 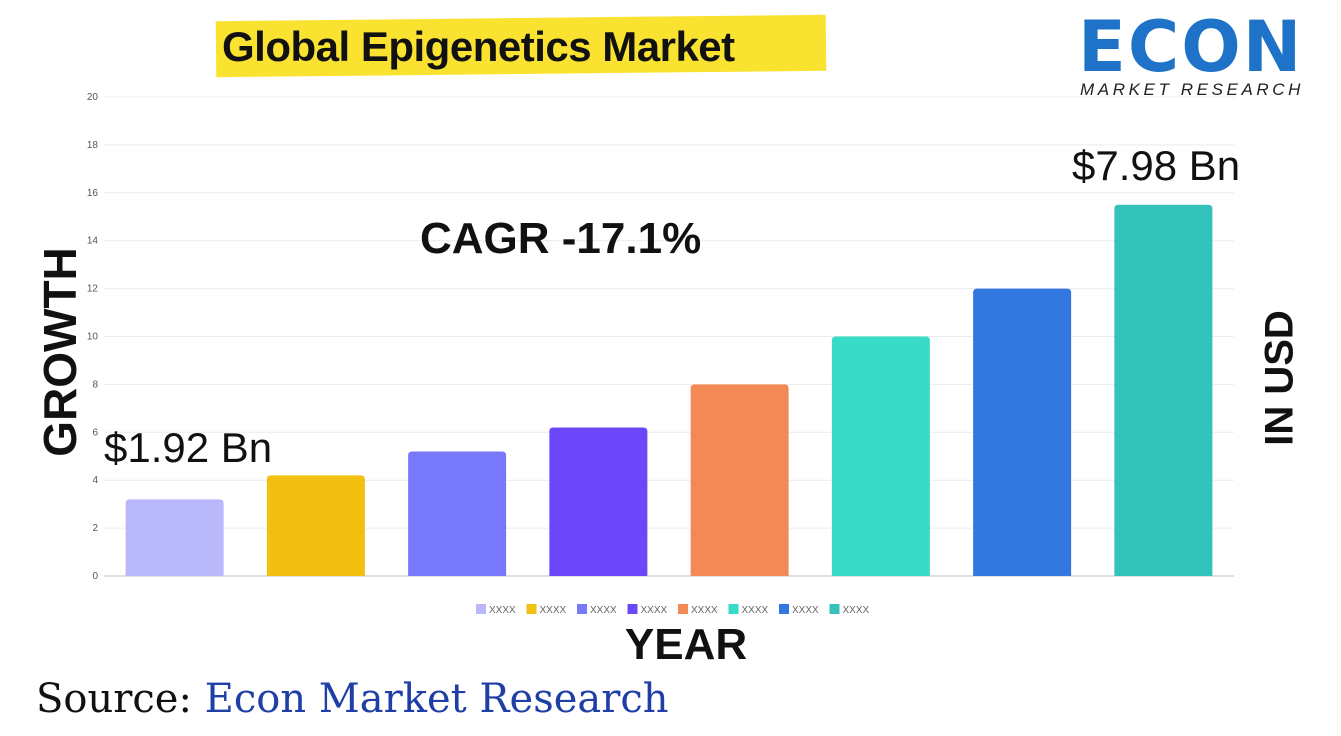 I want to click on cagr-annotation: CAGR -17.1%, so click(x=561, y=238).